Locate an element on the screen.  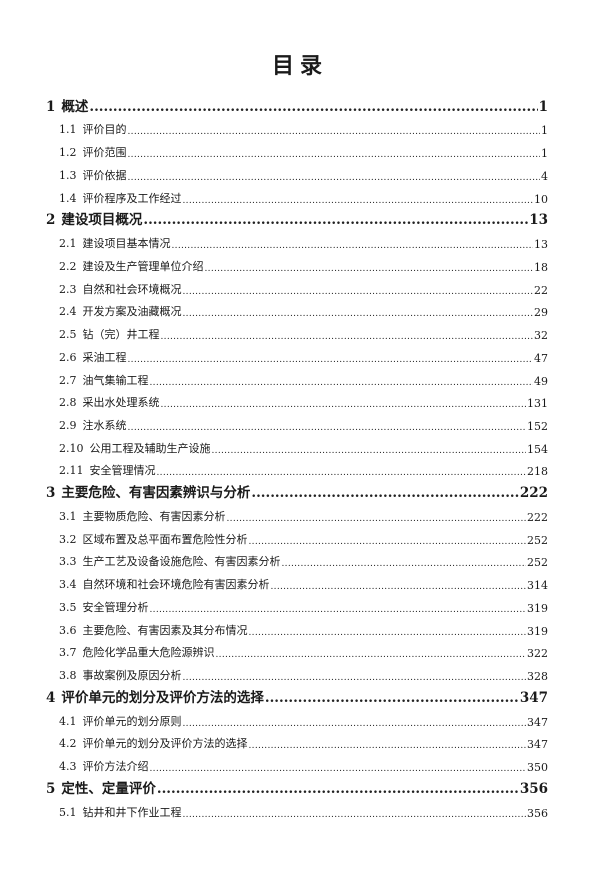
entry-title: 自然环境和社会环境危险有害因素分析 is located at coordinates (176, 585).